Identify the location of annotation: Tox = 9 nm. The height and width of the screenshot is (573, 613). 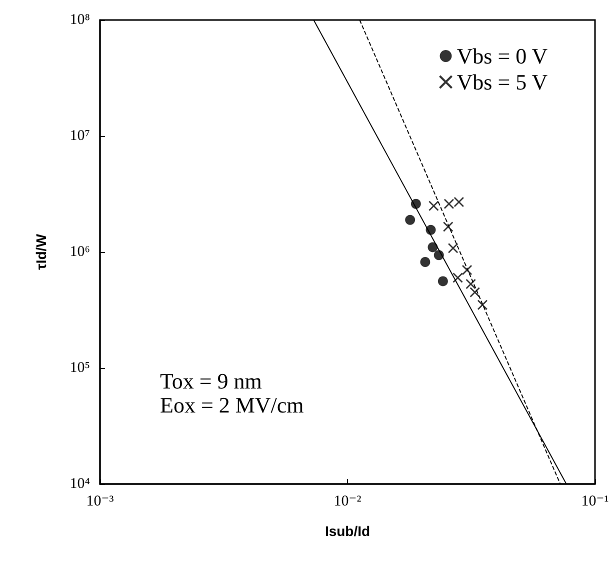
(211, 381).